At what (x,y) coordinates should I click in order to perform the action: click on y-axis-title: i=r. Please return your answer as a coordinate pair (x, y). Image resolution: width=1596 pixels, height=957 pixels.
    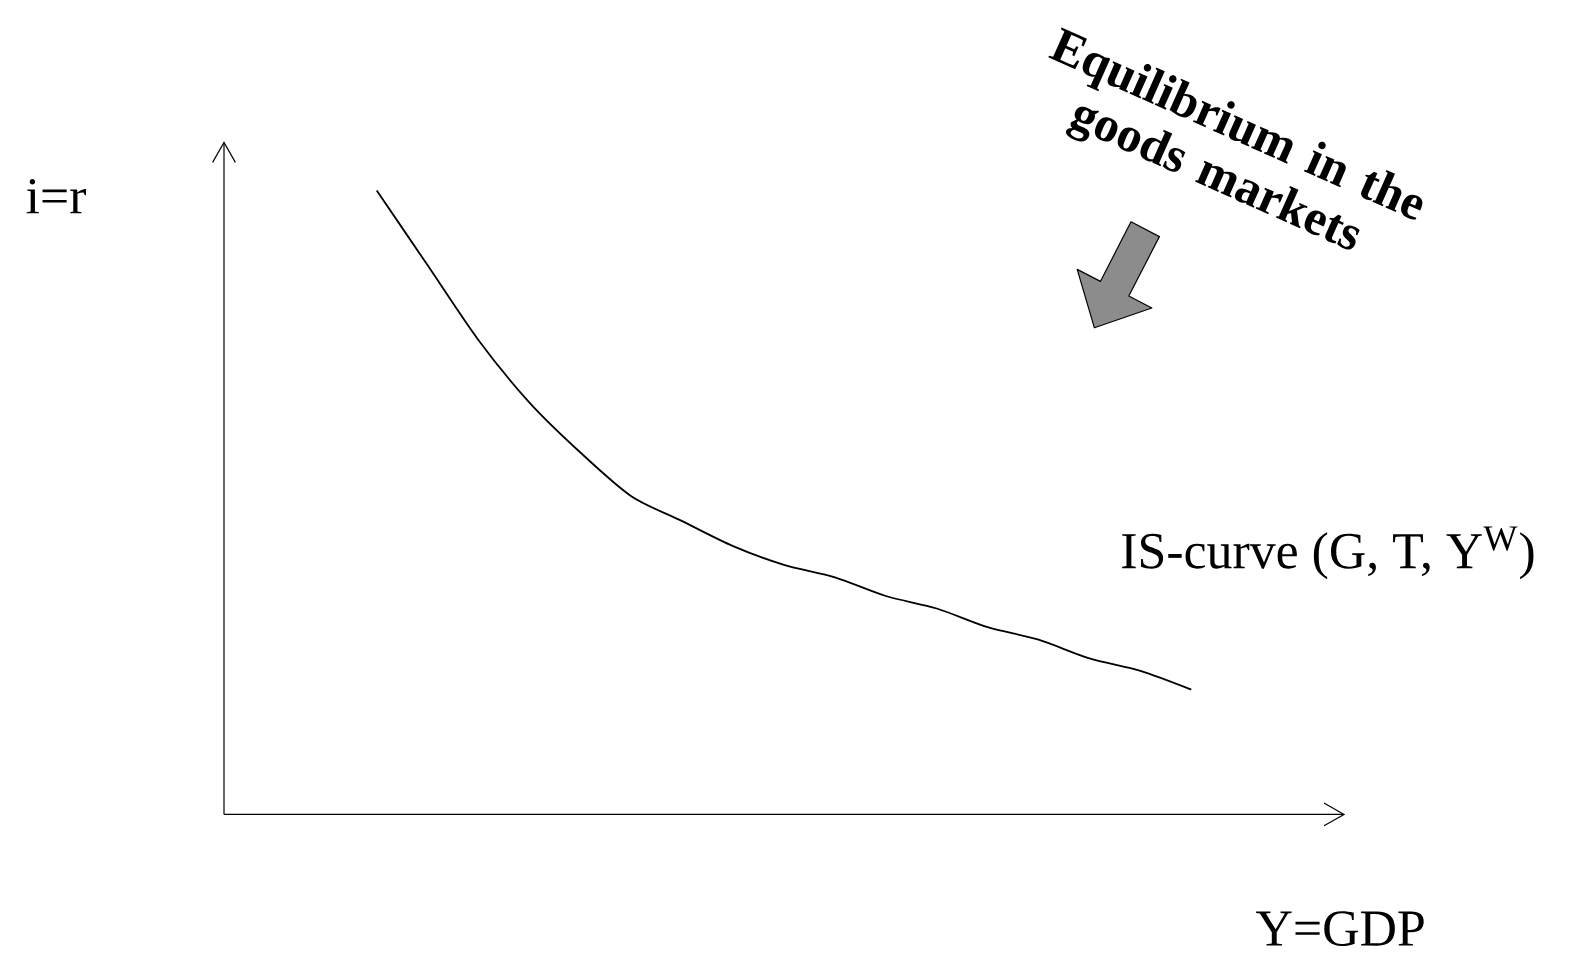
    Looking at the image, I should click on (56, 196).